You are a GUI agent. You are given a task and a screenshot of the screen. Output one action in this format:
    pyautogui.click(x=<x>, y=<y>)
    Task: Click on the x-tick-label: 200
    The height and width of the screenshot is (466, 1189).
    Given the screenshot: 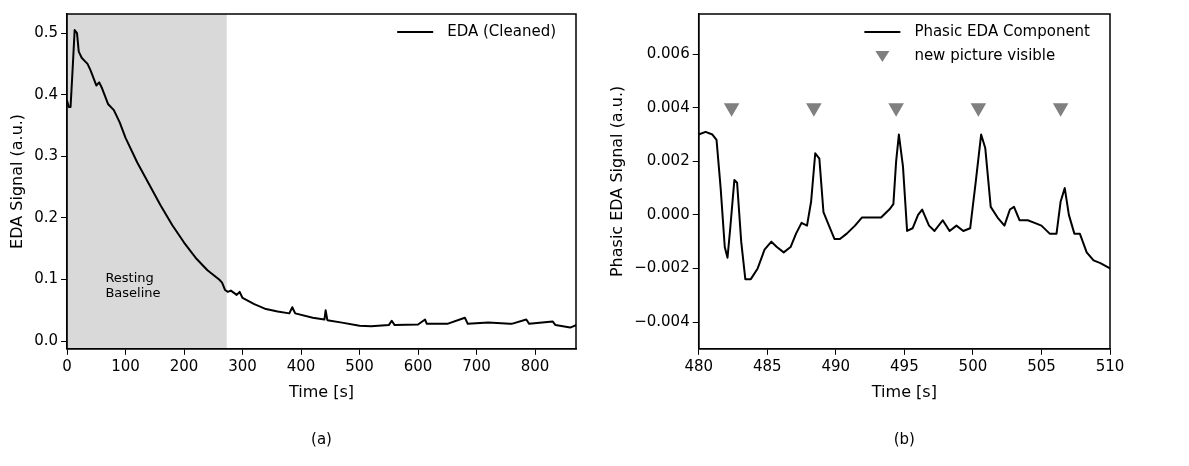 What is the action you would take?
    pyautogui.click(x=184, y=365)
    